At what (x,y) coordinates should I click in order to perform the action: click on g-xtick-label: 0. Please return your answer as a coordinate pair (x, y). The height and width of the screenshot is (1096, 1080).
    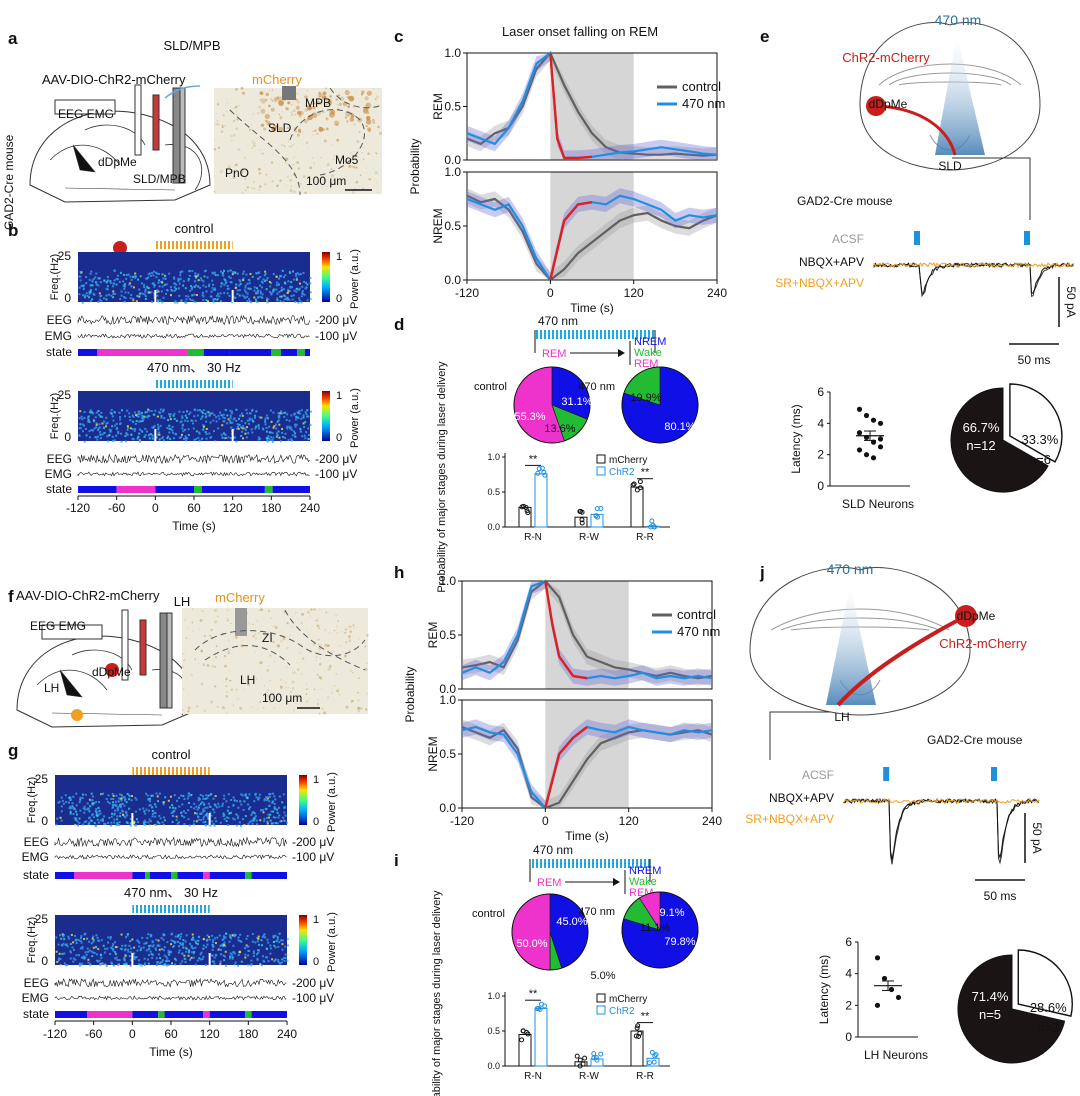
    Looking at the image, I should click on (132, 1034).